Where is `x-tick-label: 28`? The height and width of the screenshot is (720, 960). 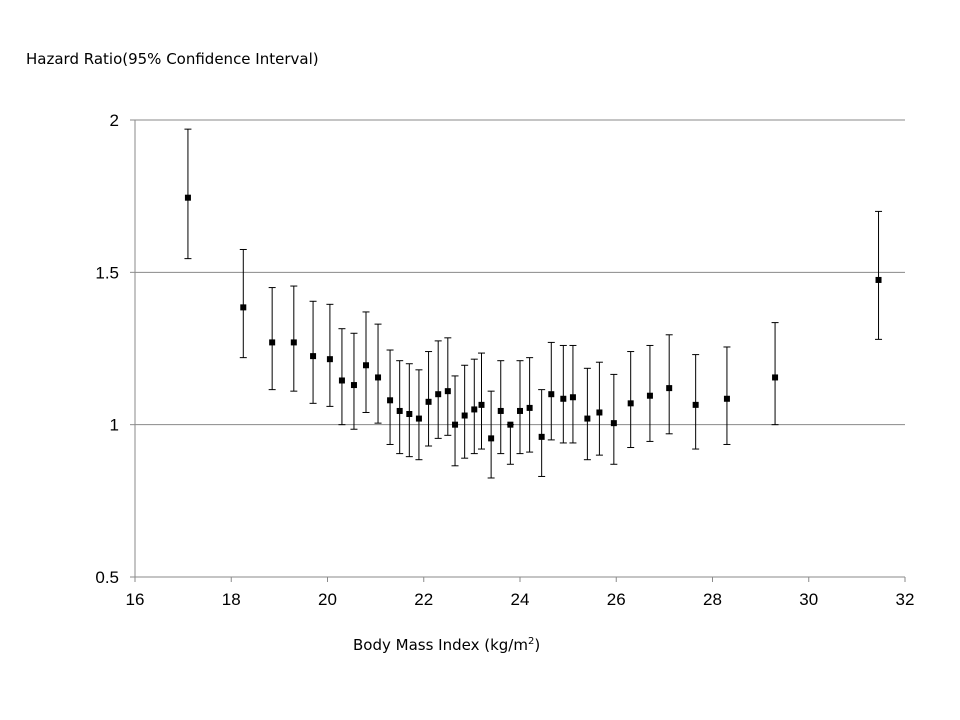 x-tick-label: 28 is located at coordinates (712, 599).